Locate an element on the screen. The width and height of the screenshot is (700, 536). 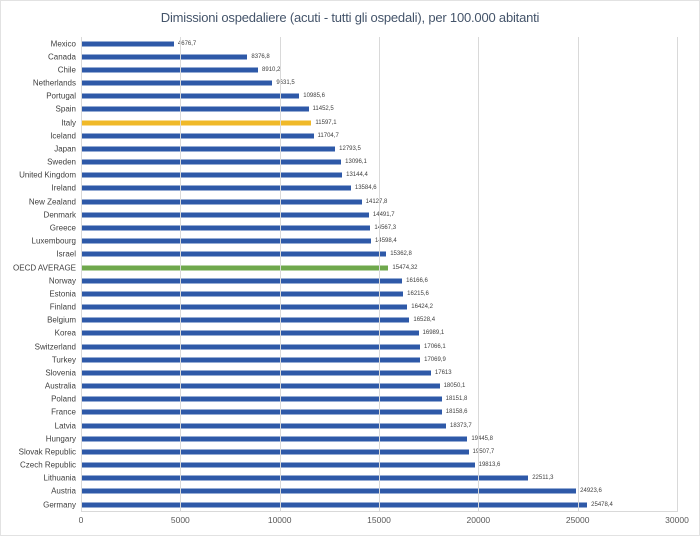
bar-row: Israel 15362,8 is located at coordinates (366, 254).